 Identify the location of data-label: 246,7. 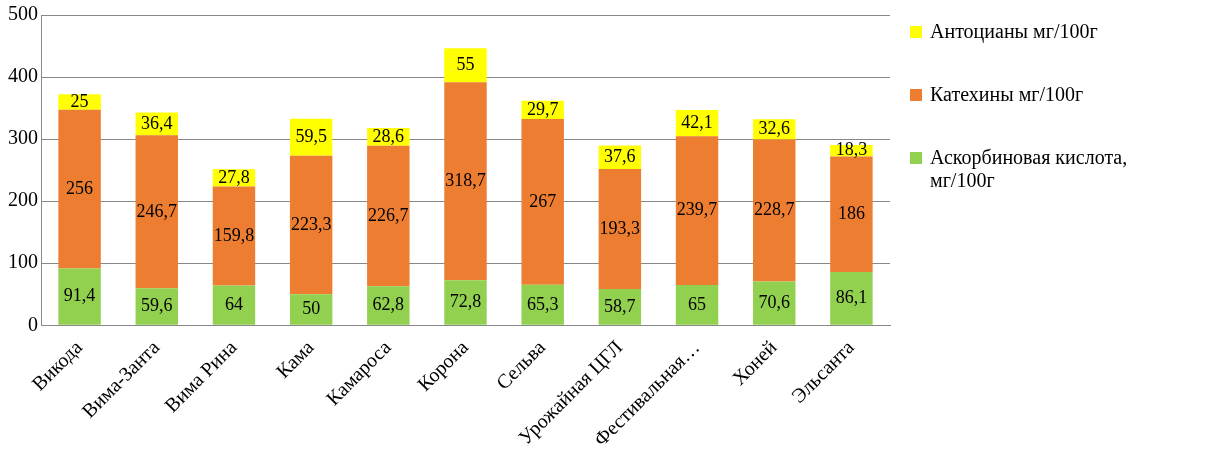
(157, 210).